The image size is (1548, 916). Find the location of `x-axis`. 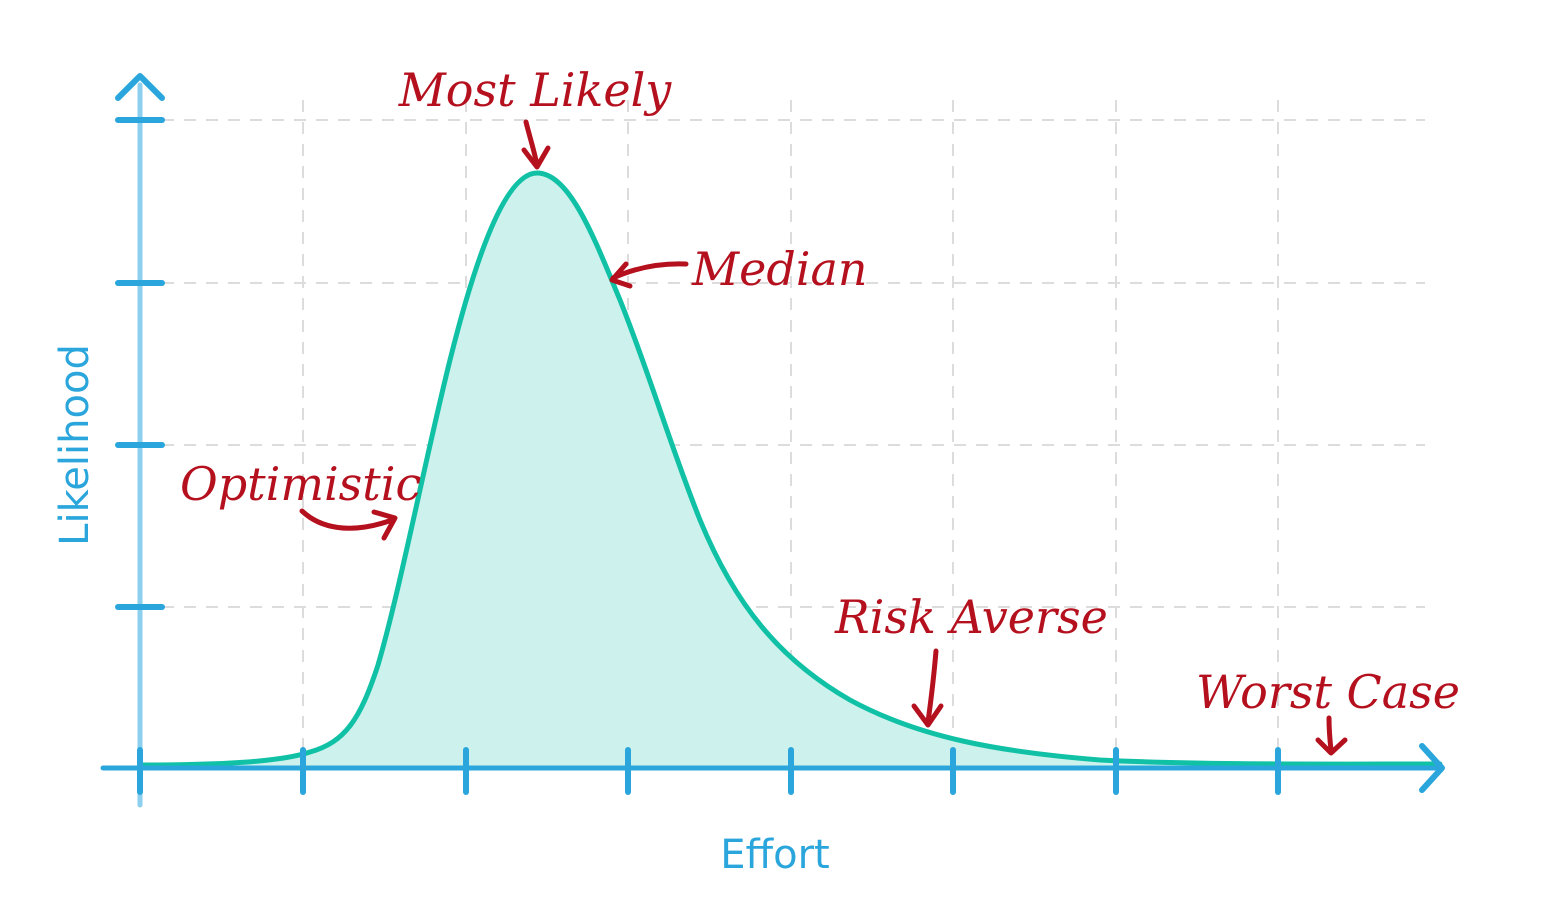

x-axis is located at coordinates (772, 769).